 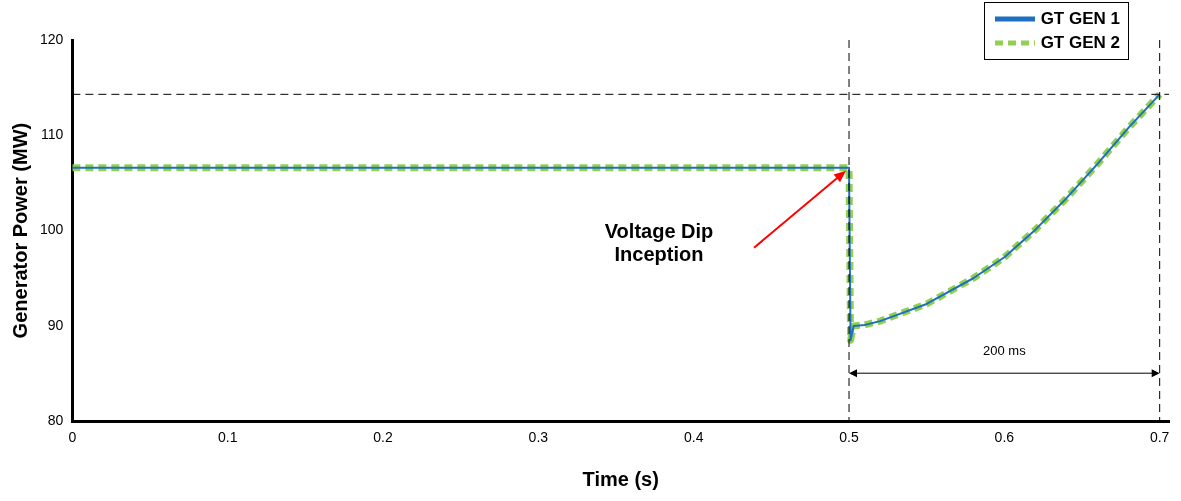 What do you see at coordinates (52, 229) in the screenshot?
I see `y-tick-label: 100` at bounding box center [52, 229].